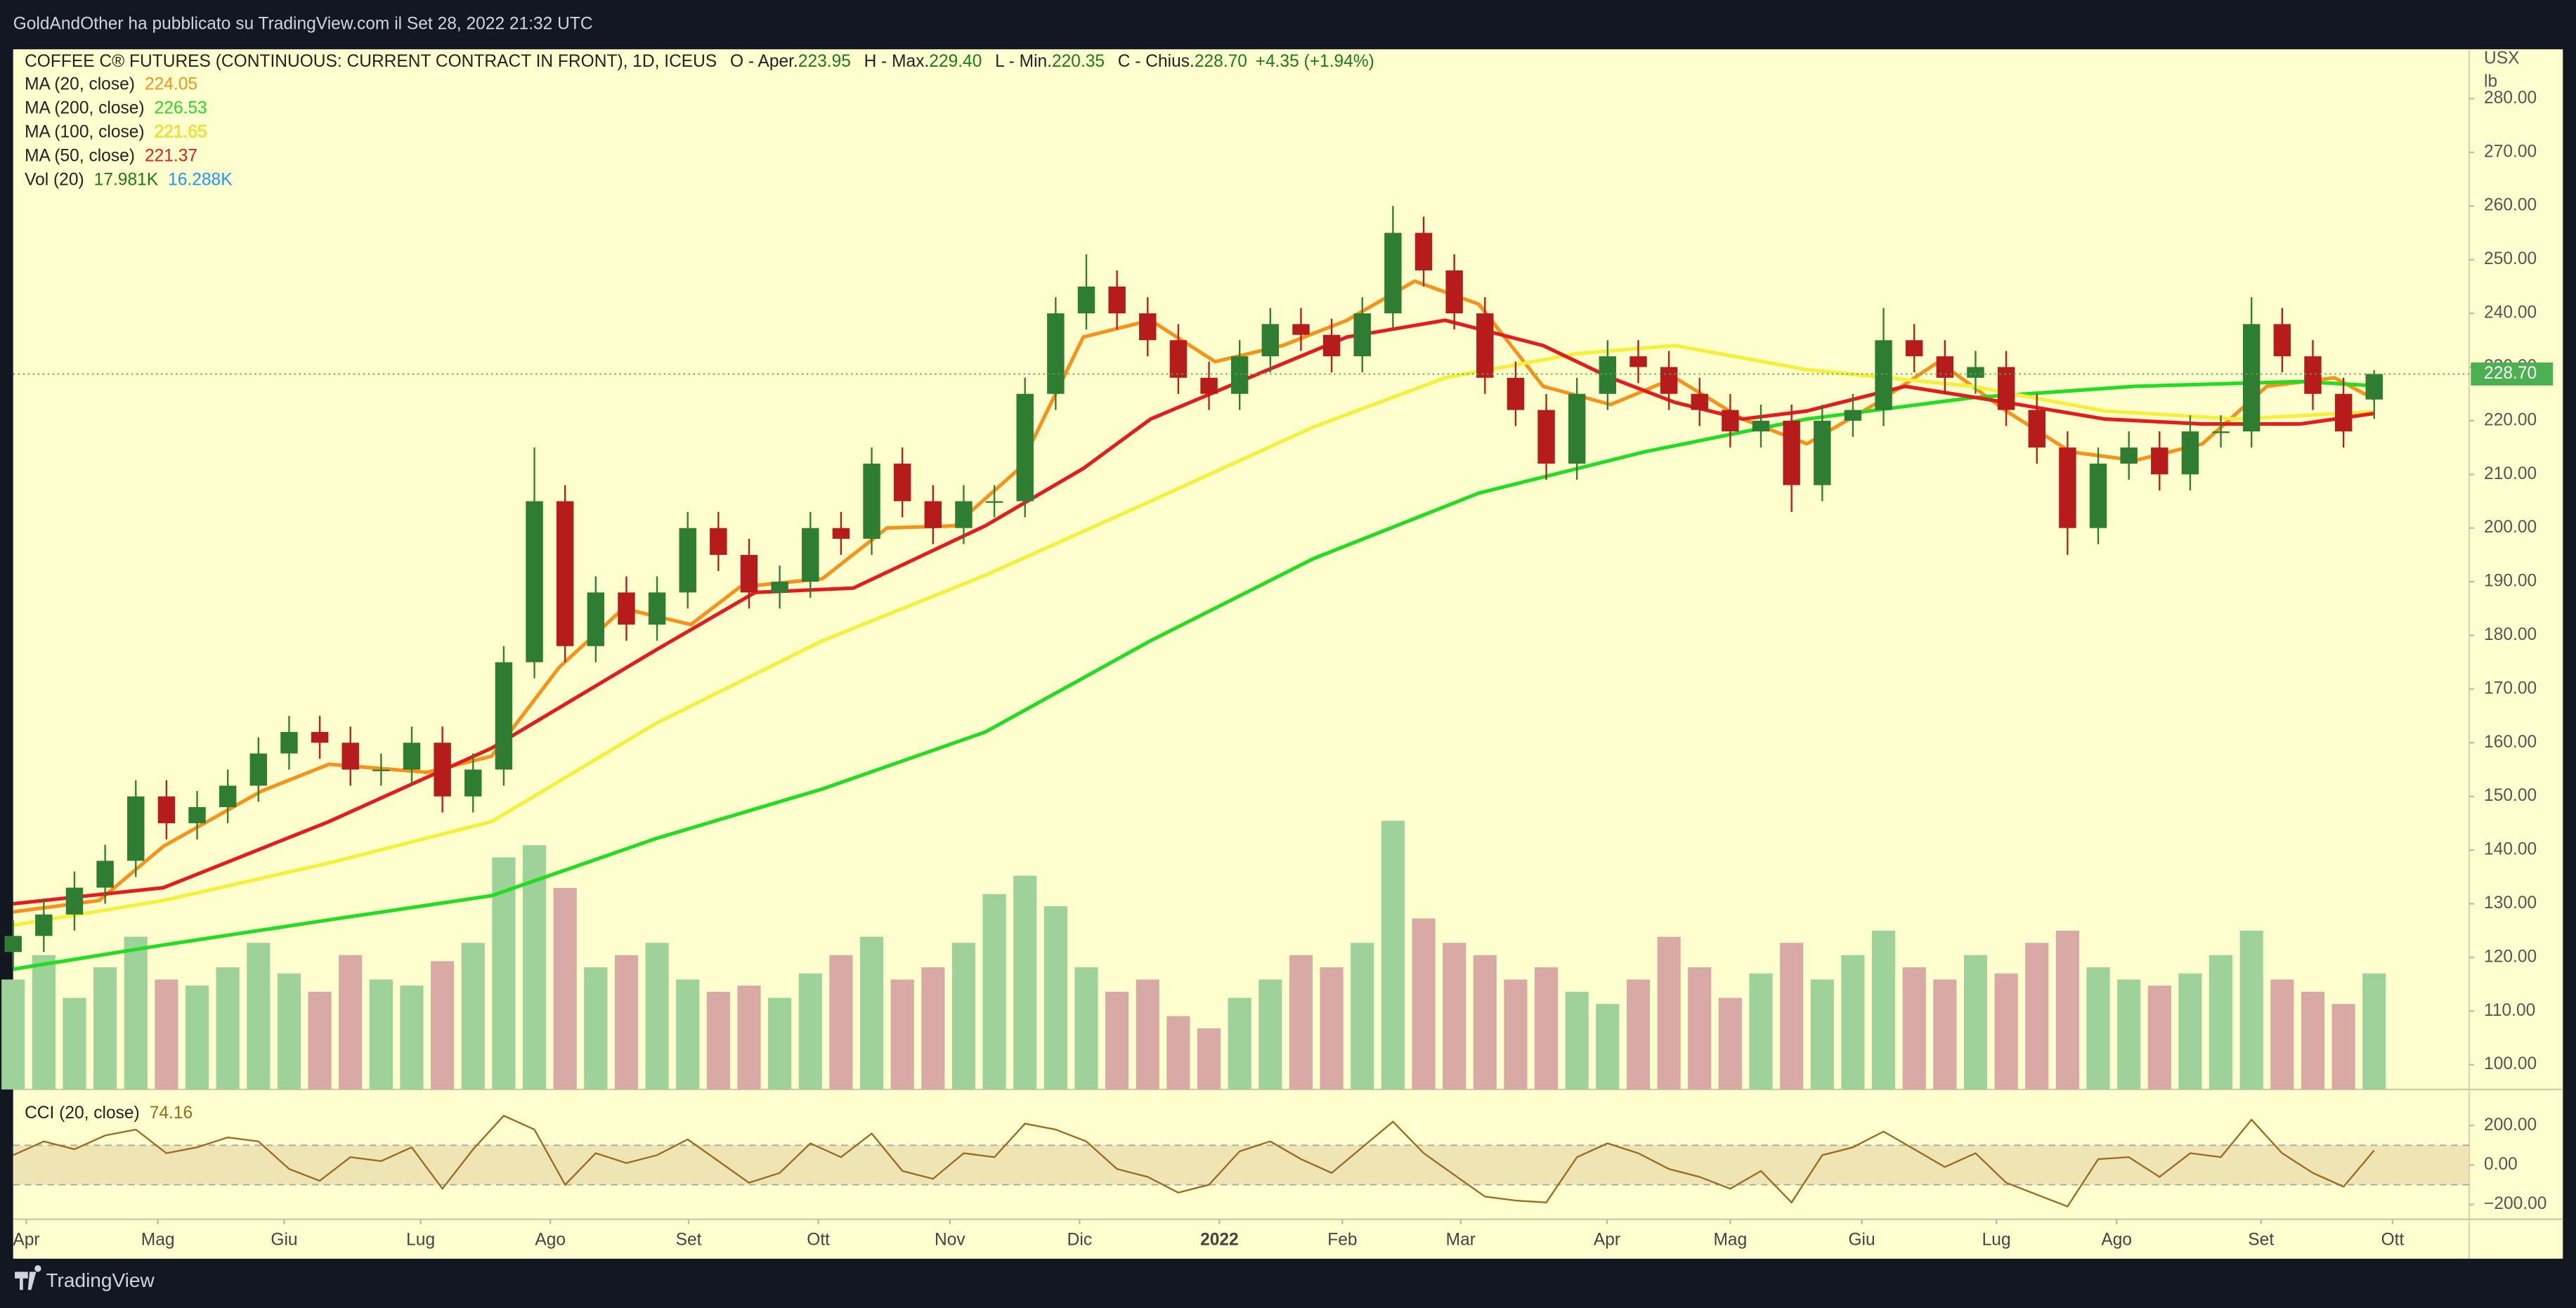  I want to click on y-tick-label: 110.00, so click(2509, 1011).